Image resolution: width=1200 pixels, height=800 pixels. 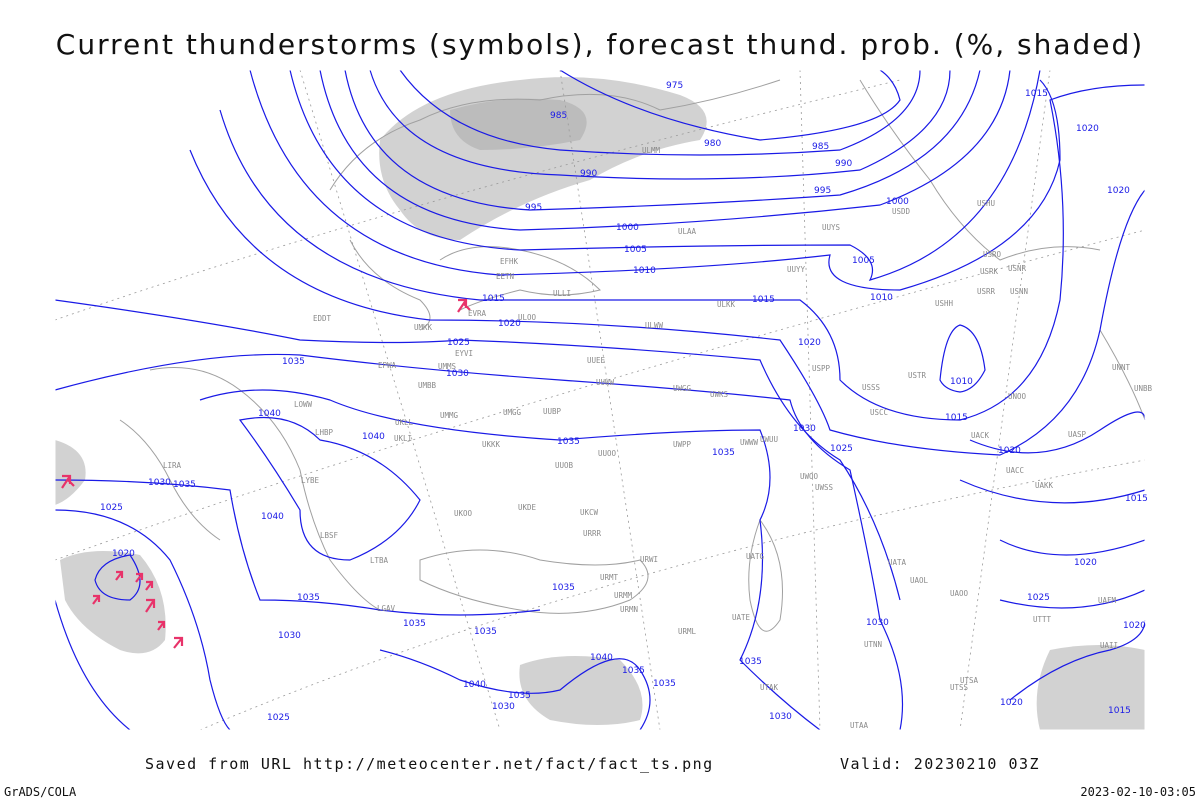 I want to click on station-label: UACC, so click(x=1015, y=470).